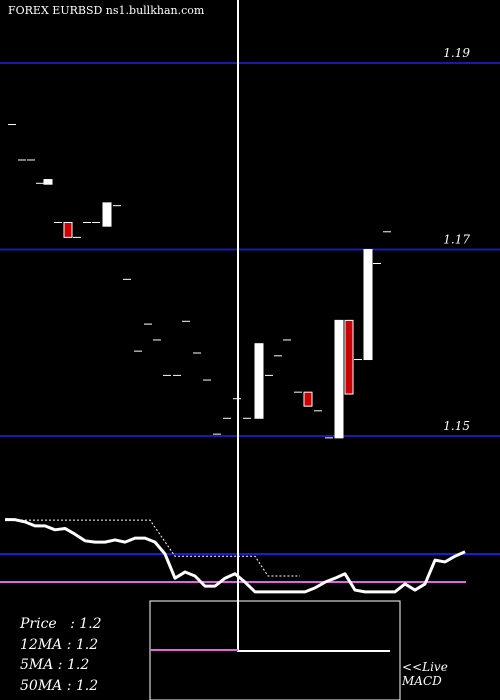 The height and width of the screenshot is (700, 500). Describe the element at coordinates (59, 686) in the screenshot. I see `stat-50ma: 50MA : 1.2` at that location.